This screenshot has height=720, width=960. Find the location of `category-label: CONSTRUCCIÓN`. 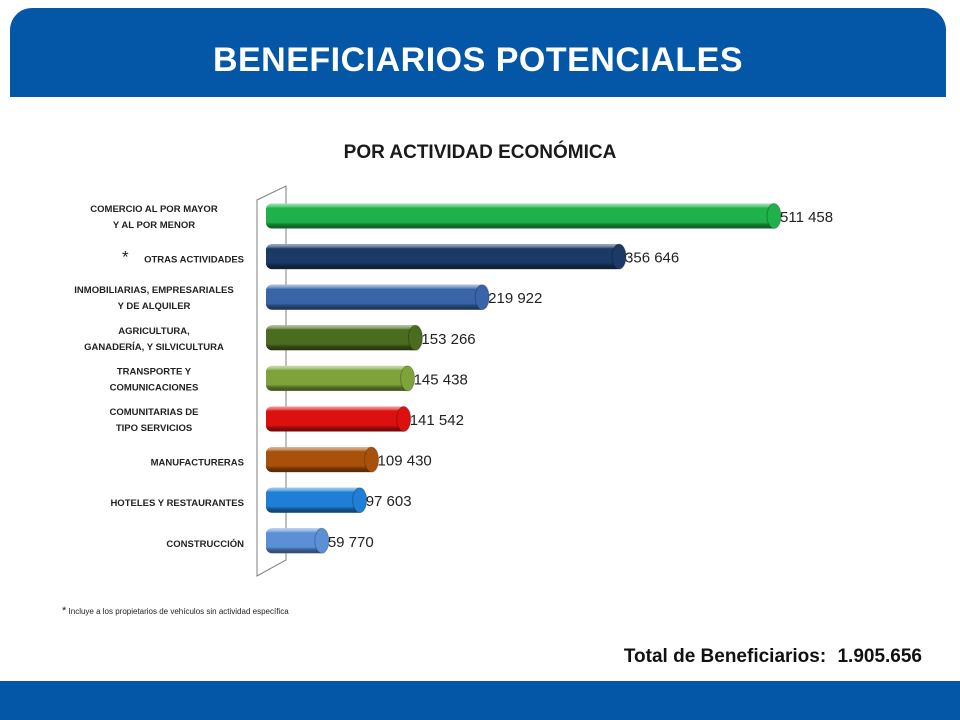

category-label: CONSTRUCCIÓN is located at coordinates (205, 544).